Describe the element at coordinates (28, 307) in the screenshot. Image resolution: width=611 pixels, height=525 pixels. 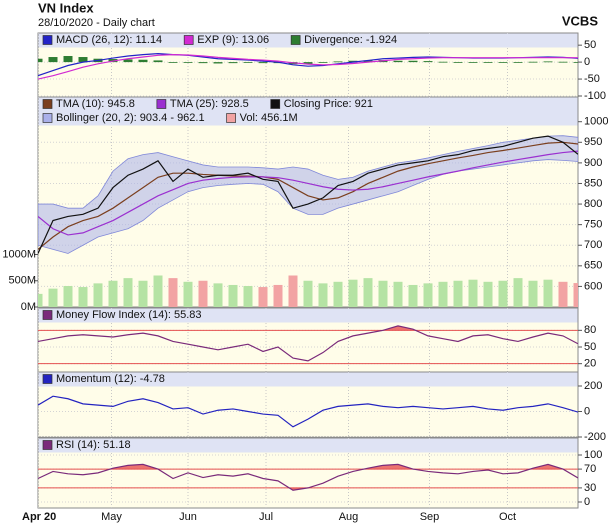
I see `y2-tick-label: 0M` at that location.